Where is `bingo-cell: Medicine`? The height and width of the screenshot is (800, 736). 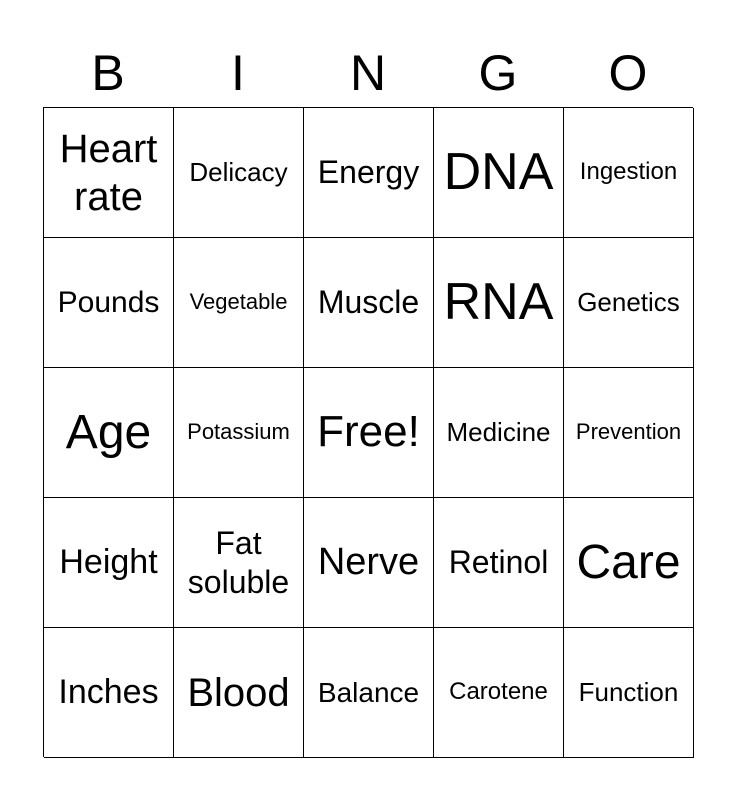 bingo-cell: Medicine is located at coordinates (499, 433).